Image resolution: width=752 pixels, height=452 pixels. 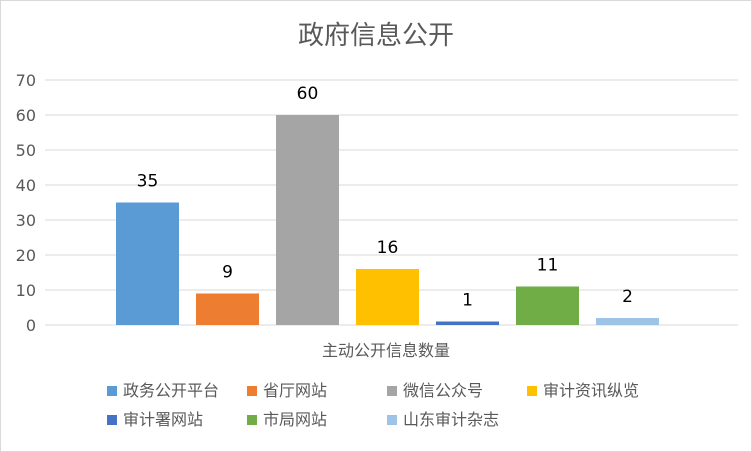 I want to click on legend-label: 审计资讯纵览, so click(x=591, y=390).